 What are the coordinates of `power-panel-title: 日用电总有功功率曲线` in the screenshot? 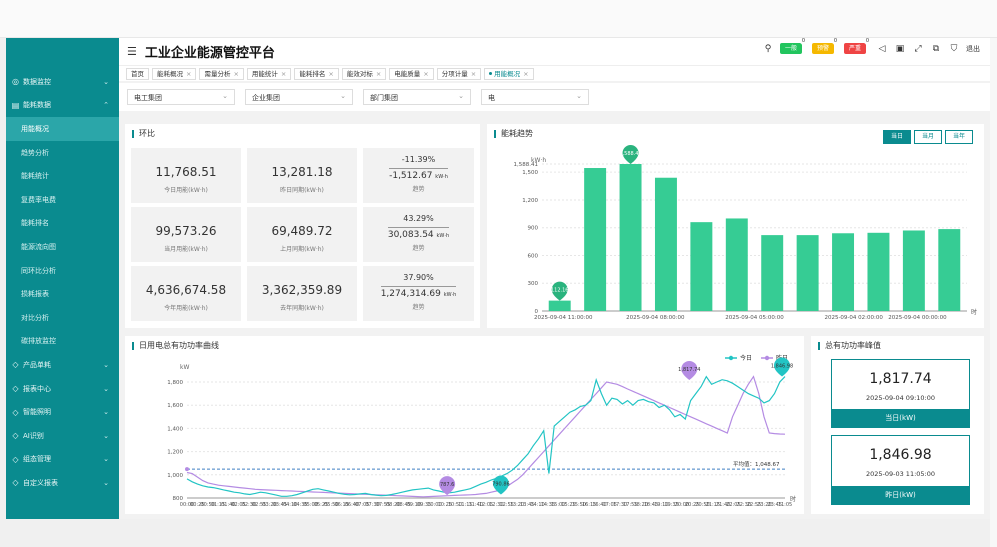 It's located at (175, 346).